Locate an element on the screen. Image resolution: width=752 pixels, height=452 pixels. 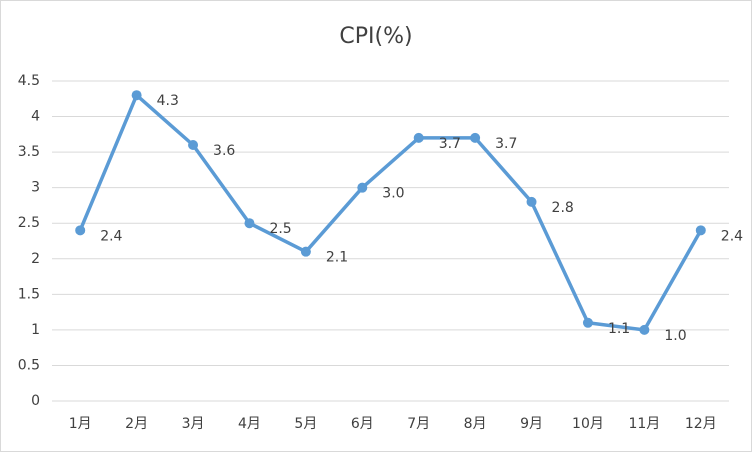
y-tick-label: 4 is located at coordinates (35, 117).